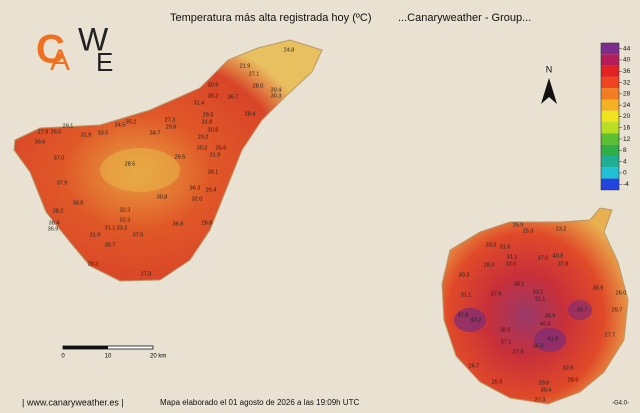  I want to click on station-value: 27.8, so click(43, 132).